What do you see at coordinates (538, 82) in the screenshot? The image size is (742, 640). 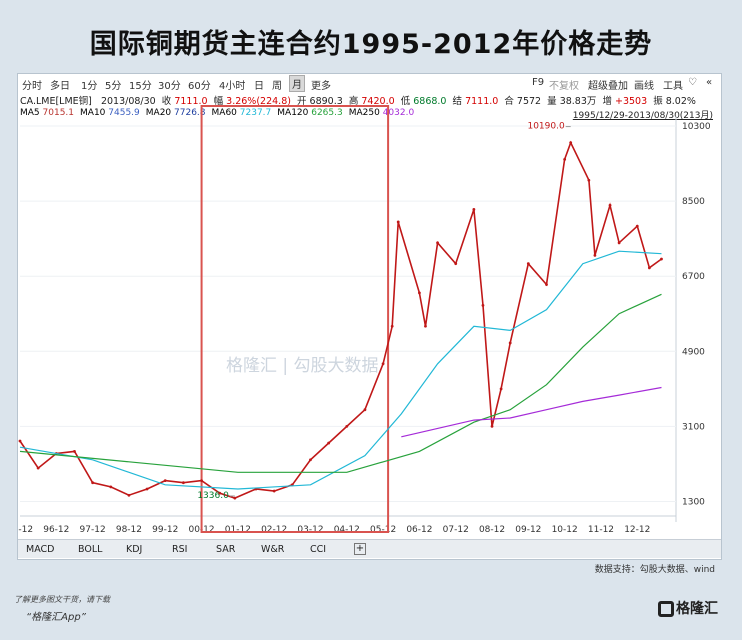 I see `f9-button: F9` at bounding box center [538, 82].